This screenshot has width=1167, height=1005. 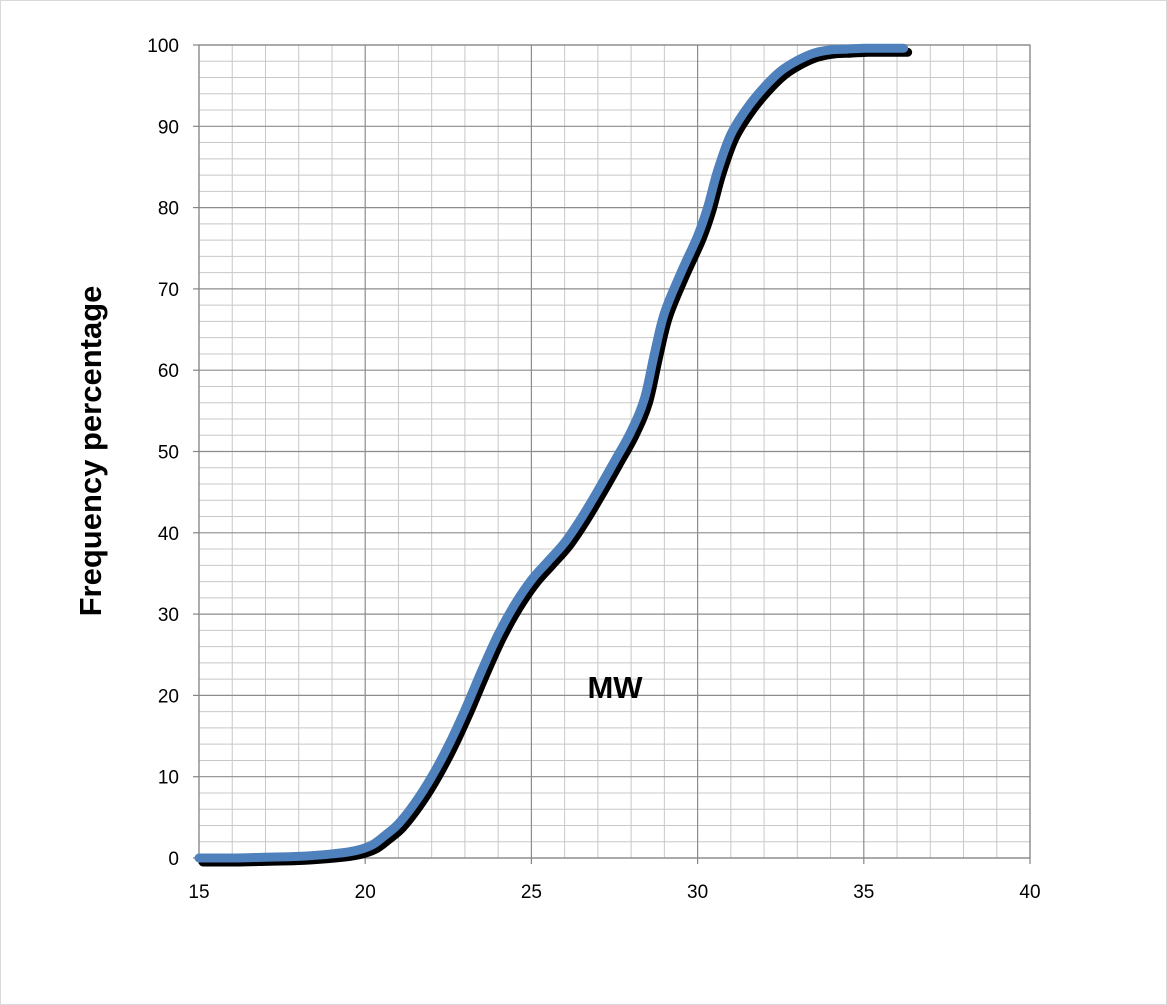 I want to click on y-tick-label: 90, so click(x=168, y=127).